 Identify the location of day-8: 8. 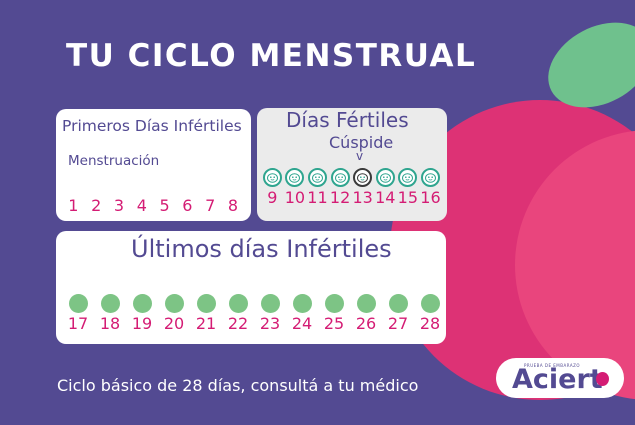
(233, 195).